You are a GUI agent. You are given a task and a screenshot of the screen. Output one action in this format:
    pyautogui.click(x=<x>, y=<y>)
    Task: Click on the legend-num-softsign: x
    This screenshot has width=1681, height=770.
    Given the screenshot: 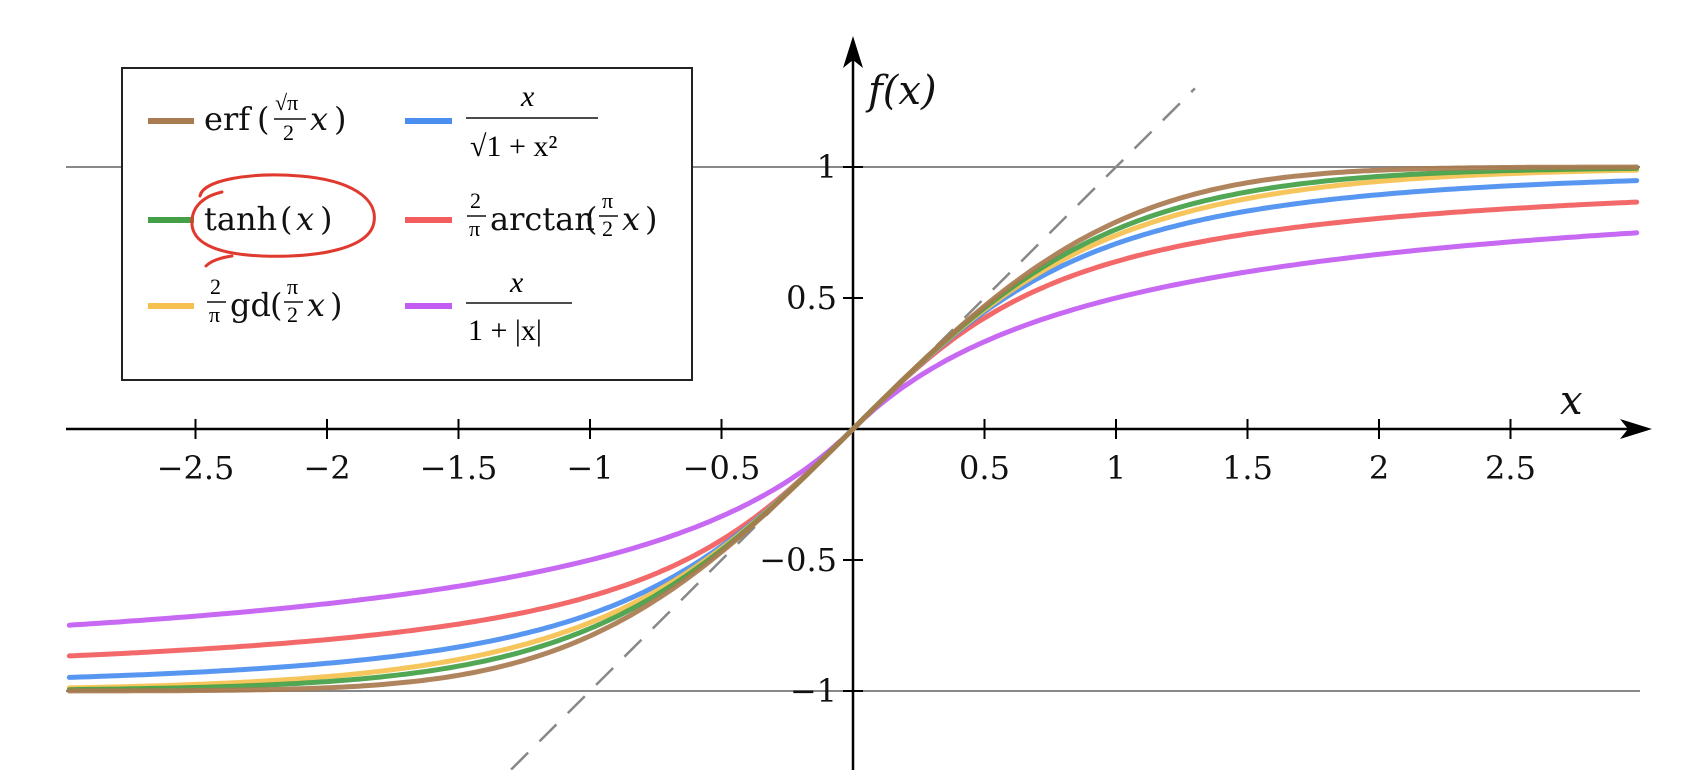 What is the action you would take?
    pyautogui.click(x=516, y=282)
    